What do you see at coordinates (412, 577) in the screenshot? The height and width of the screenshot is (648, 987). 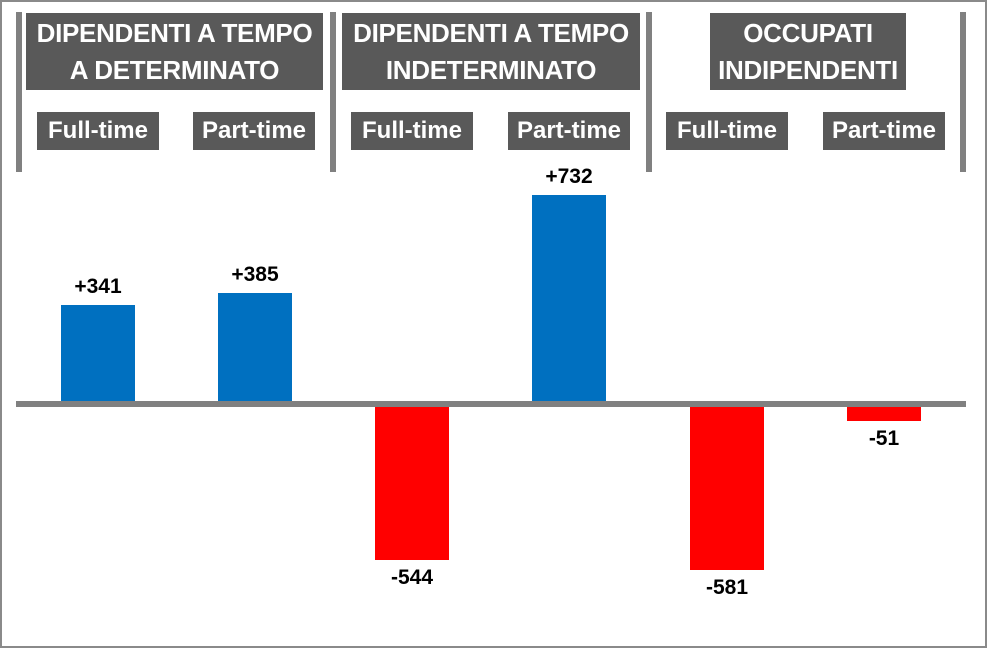 I see `bar-value-label: -544` at bounding box center [412, 577].